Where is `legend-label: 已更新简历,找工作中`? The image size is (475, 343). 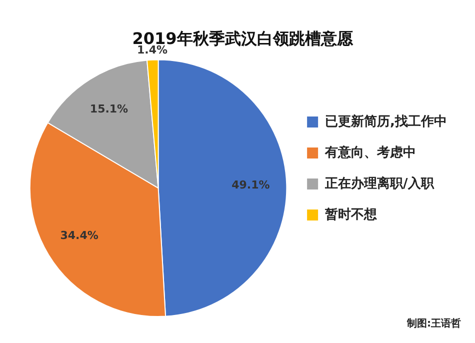 legend-label: 已更新简历,找工作中 is located at coordinates (386, 121).